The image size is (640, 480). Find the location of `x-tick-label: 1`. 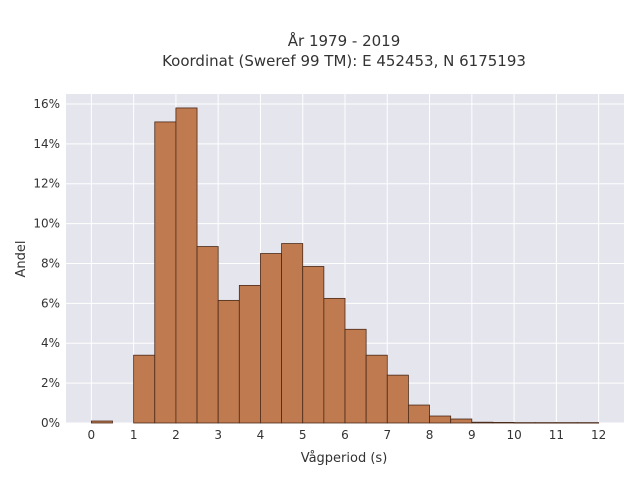

x-tick-label: 1 is located at coordinates (134, 435).